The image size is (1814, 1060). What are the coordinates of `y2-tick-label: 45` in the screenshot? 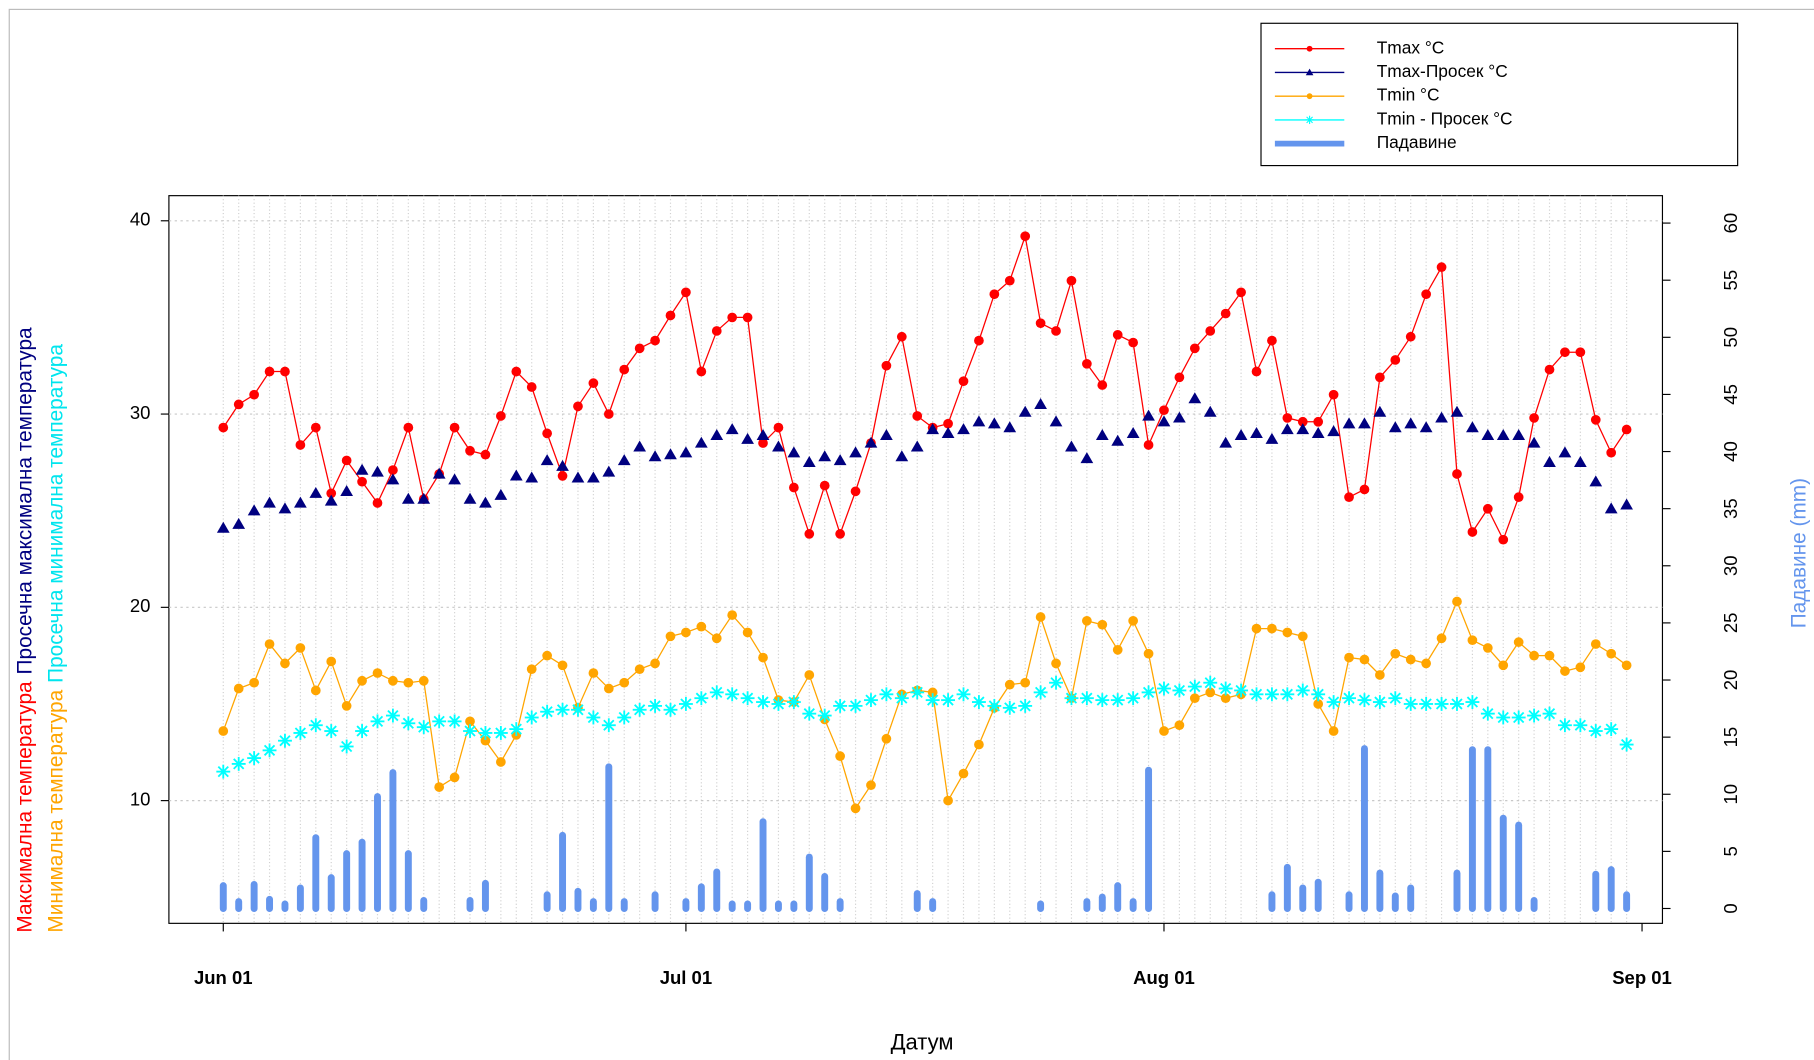 It's located at (1730, 394).